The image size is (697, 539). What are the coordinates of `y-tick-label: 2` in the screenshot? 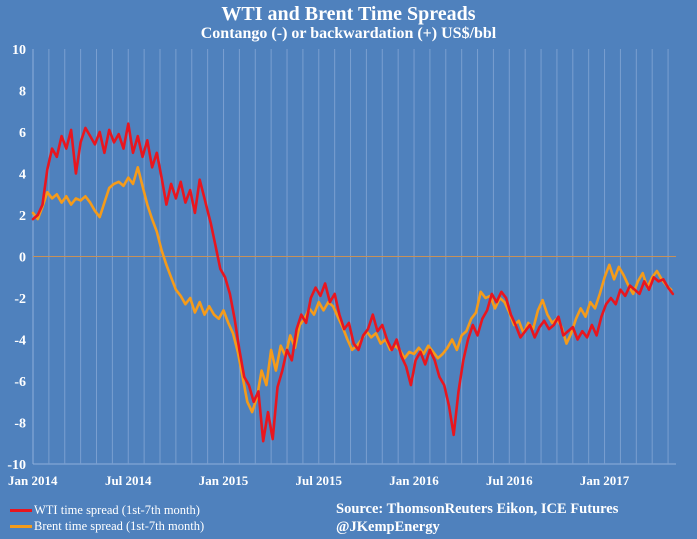 It's located at (22, 216).